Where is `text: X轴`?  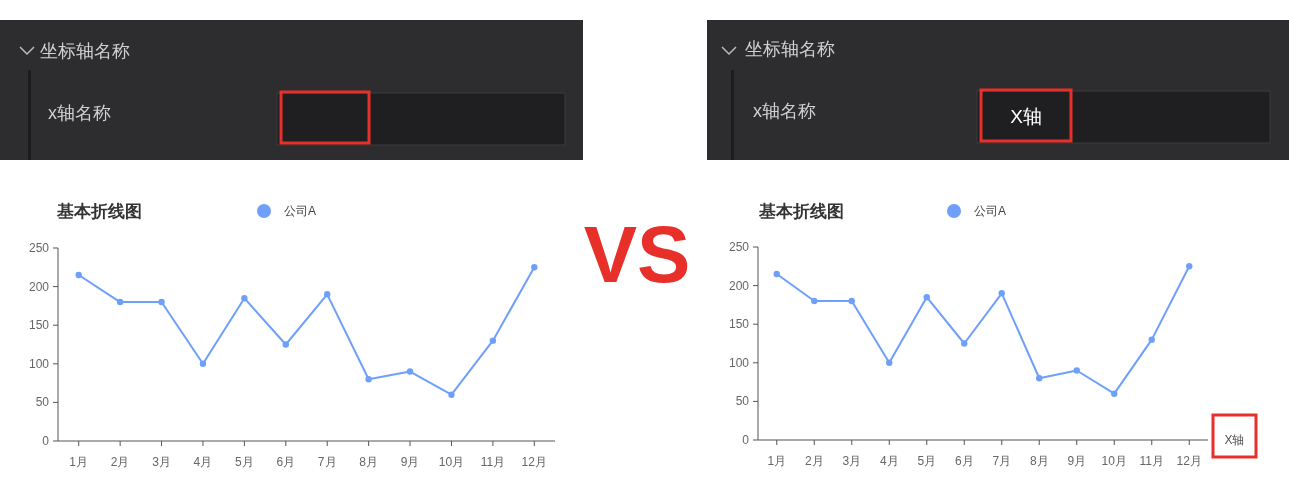
text: X轴 is located at coordinates (1026, 116).